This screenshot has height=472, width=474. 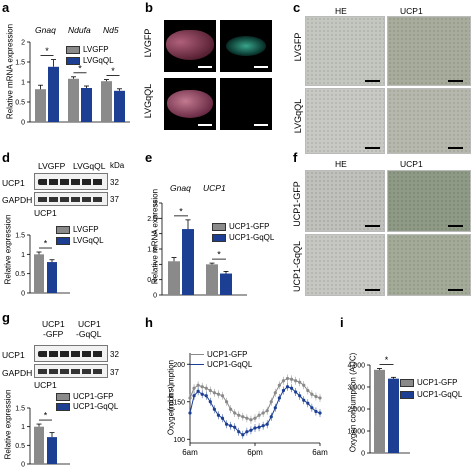 I want to click on lane-label-lvgqql: LVGqQL, so click(x=89, y=166).